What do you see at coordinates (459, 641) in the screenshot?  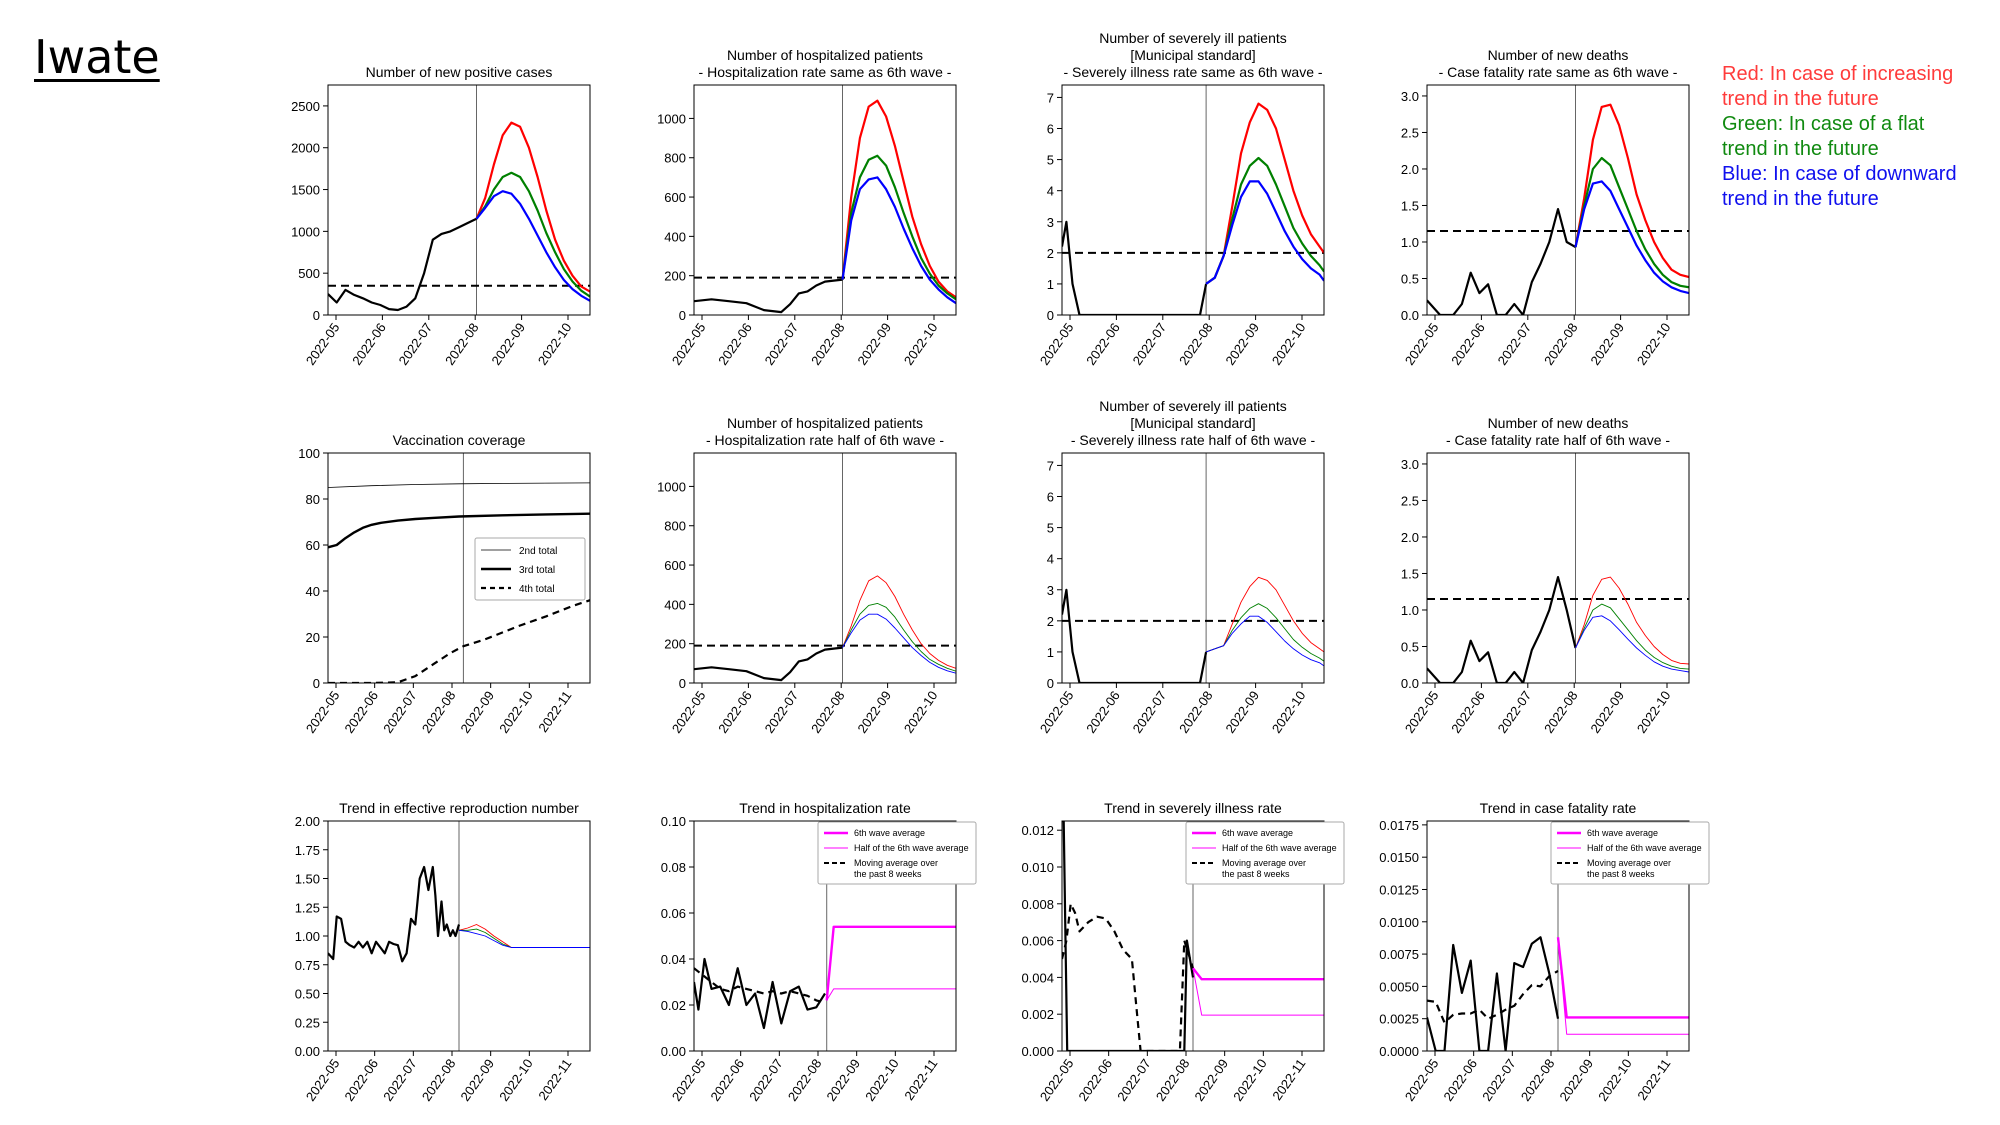 I see `series-4th-total` at bounding box center [459, 641].